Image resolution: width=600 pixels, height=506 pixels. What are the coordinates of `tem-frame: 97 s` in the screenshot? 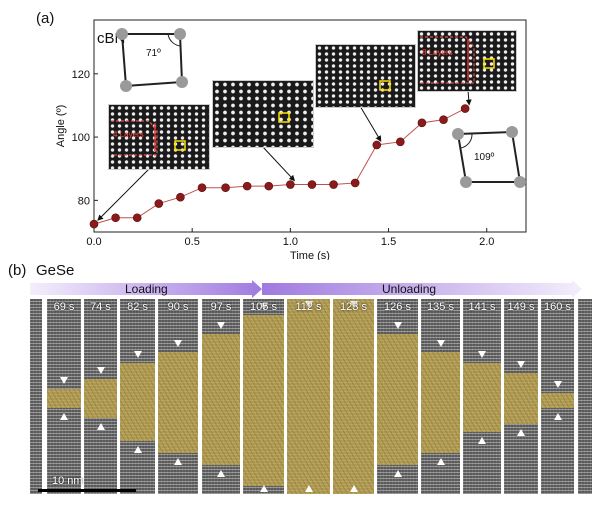 It's located at (221, 396).